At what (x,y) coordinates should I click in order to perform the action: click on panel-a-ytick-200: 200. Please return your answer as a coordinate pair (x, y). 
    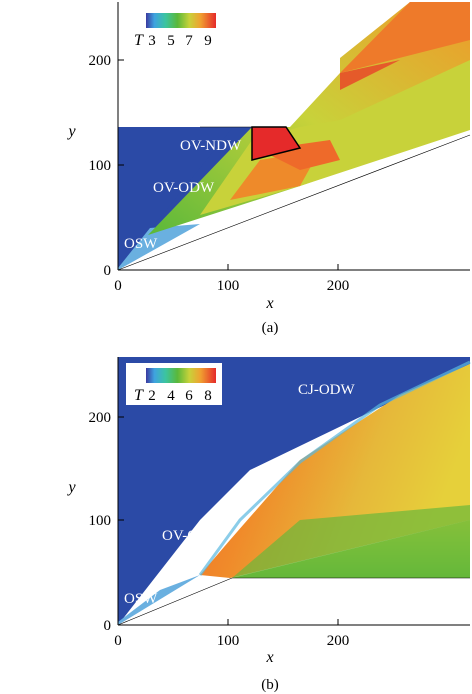
    Looking at the image, I should click on (100, 61).